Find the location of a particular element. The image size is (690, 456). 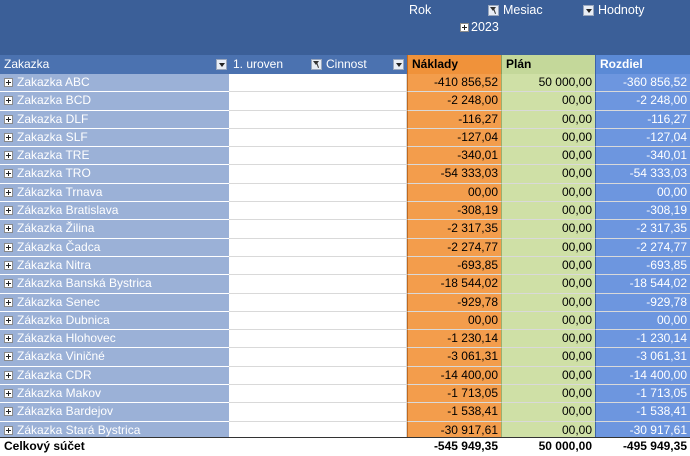

zakazka-header: Zakazka is located at coordinates (114, 64).